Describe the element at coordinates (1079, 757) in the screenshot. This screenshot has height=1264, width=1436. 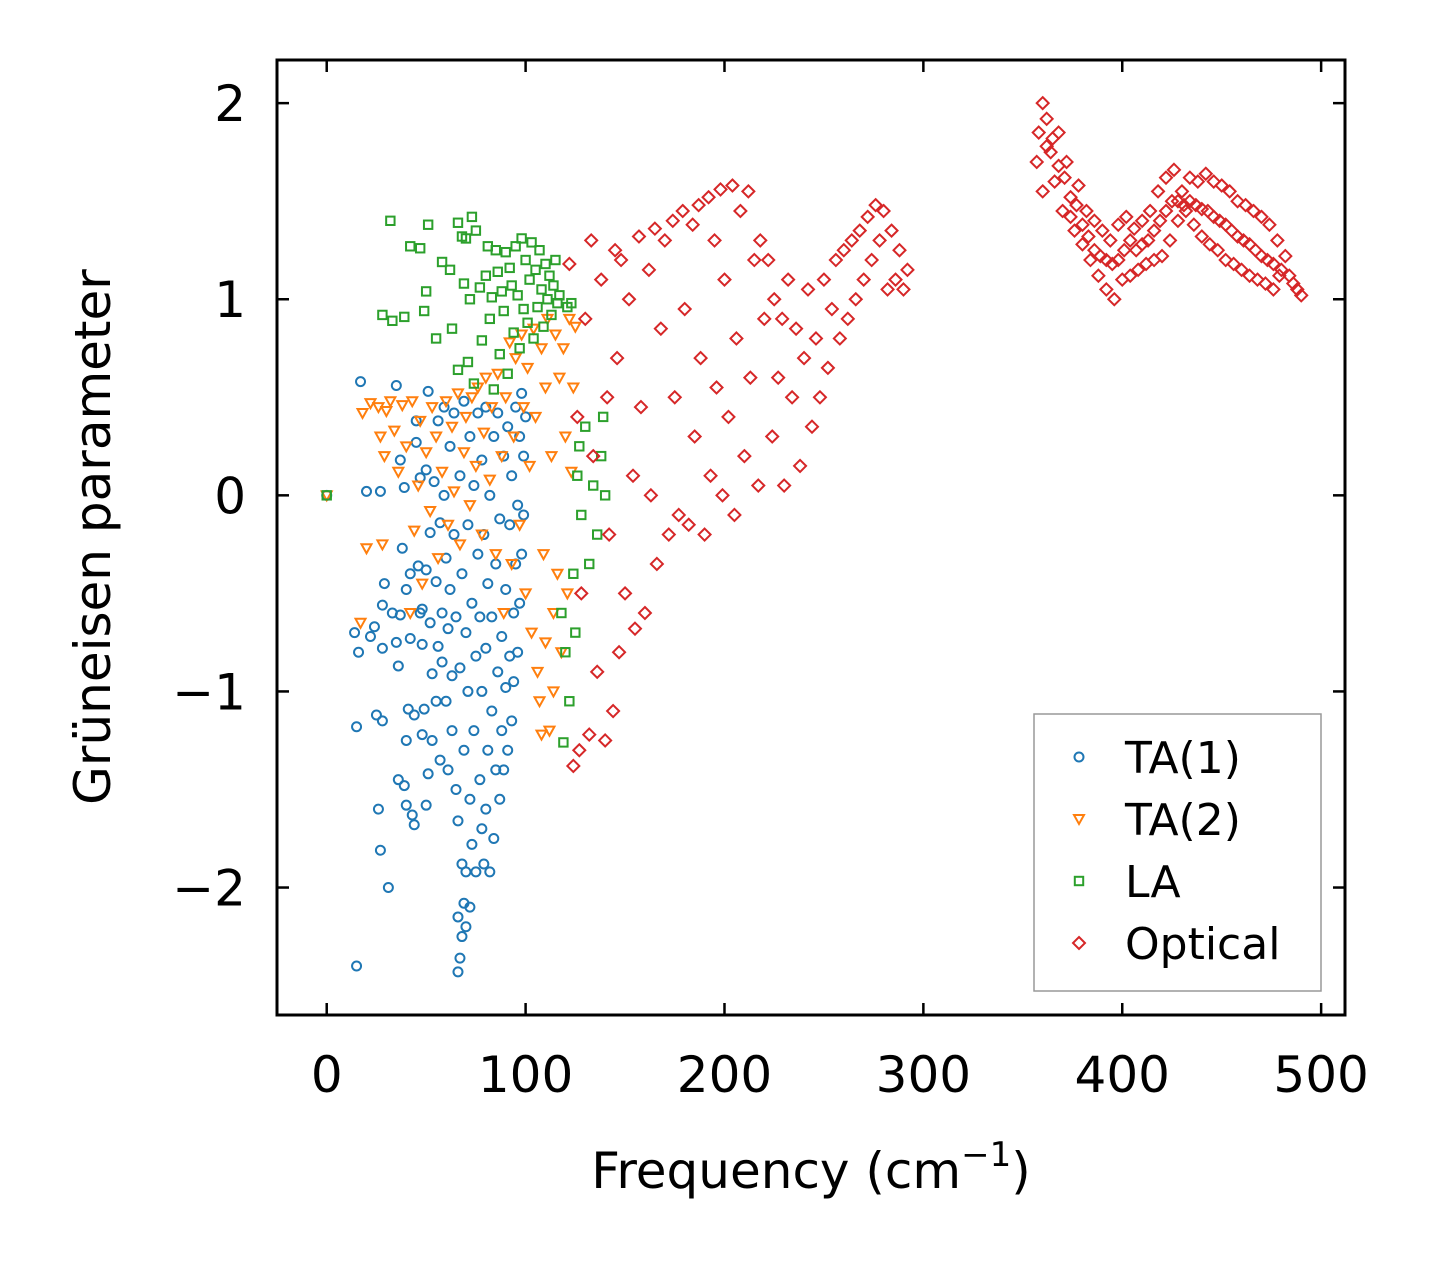
I see `legend-marker` at that location.